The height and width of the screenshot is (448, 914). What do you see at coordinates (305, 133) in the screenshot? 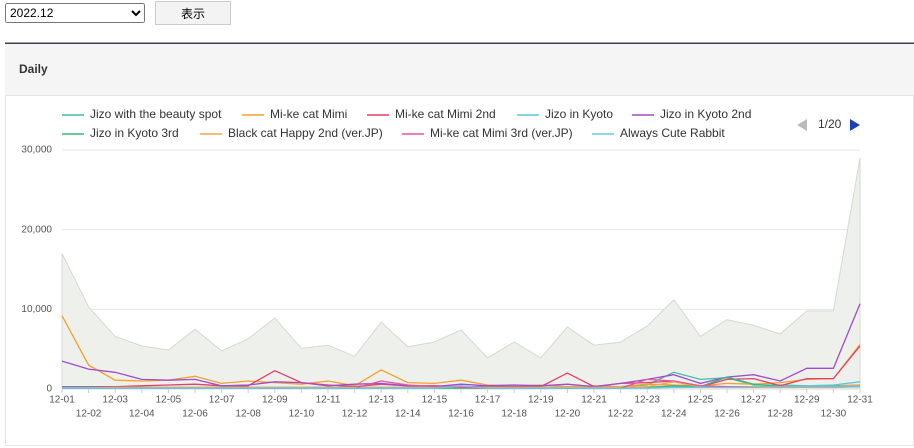
I see `legend-label: Black cat Happy 2nd (ver.JP)` at bounding box center [305, 133].